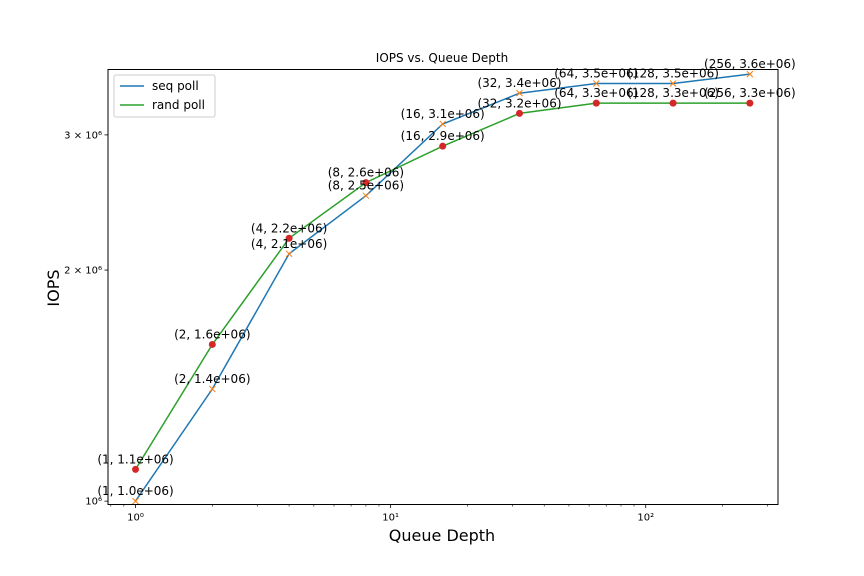  Describe the element at coordinates (53, 287) in the screenshot. I see `y-axis-label: IOPS` at that location.